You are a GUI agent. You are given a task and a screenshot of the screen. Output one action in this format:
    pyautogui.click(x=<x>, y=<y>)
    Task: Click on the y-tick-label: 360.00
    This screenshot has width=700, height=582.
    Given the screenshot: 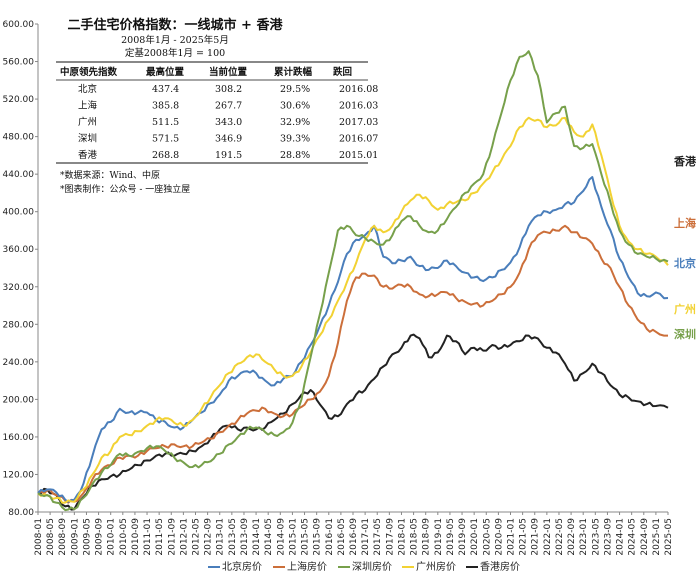 What is the action you would take?
    pyautogui.click(x=19, y=250)
    